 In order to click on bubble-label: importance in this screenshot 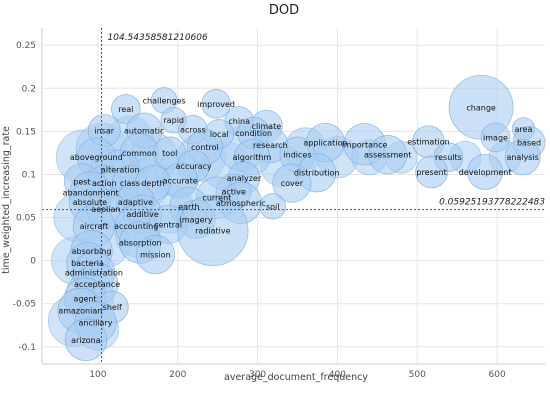, I will do `click(365, 144)`.